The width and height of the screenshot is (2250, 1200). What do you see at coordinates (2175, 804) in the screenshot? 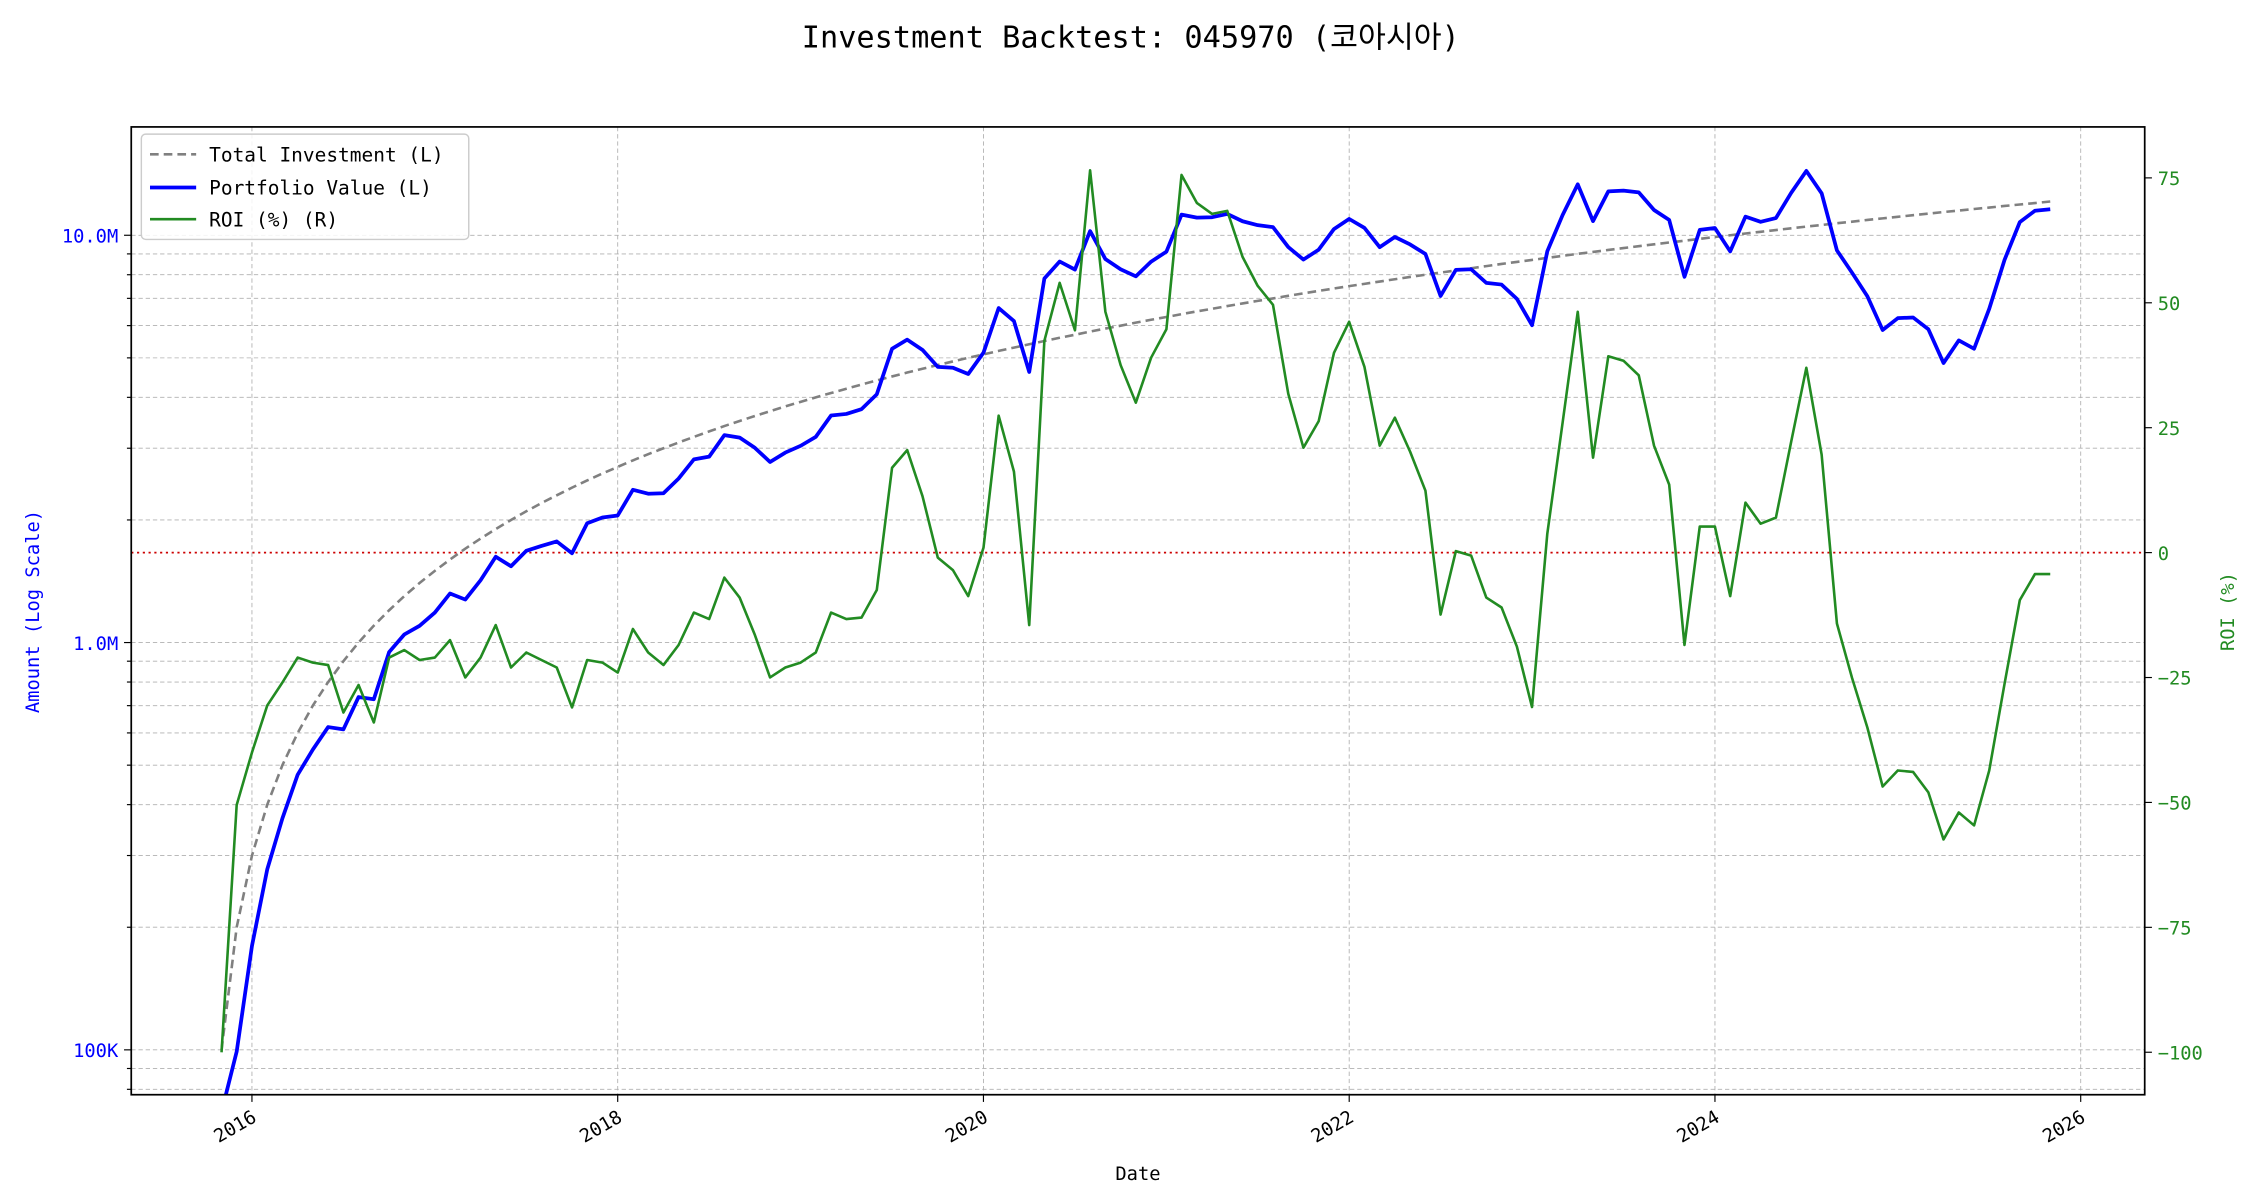
I see `right-tick-label: −50` at bounding box center [2175, 804].